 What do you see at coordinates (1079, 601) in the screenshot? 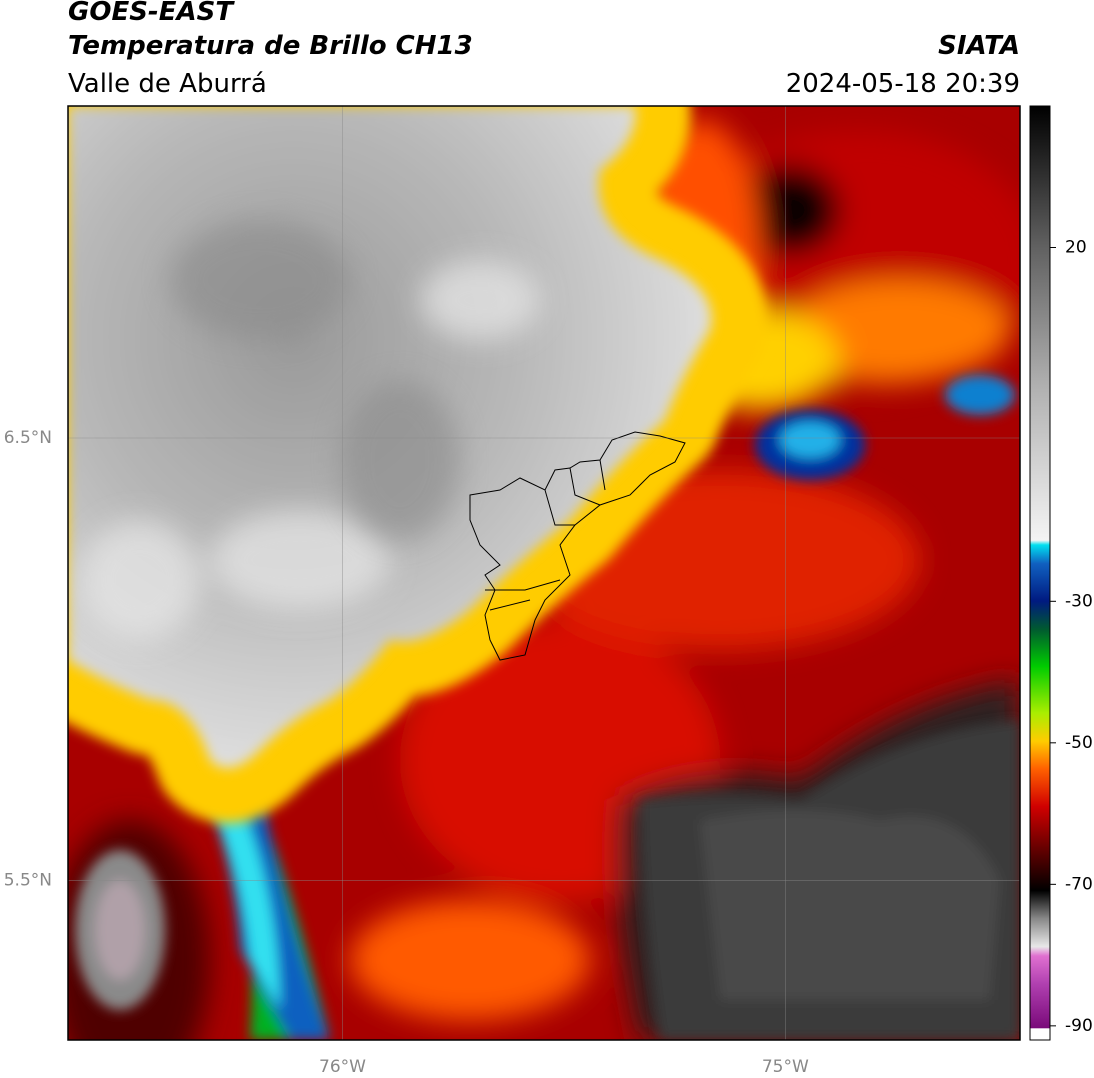
I see `colorbar-tick-label: -30` at bounding box center [1079, 601].